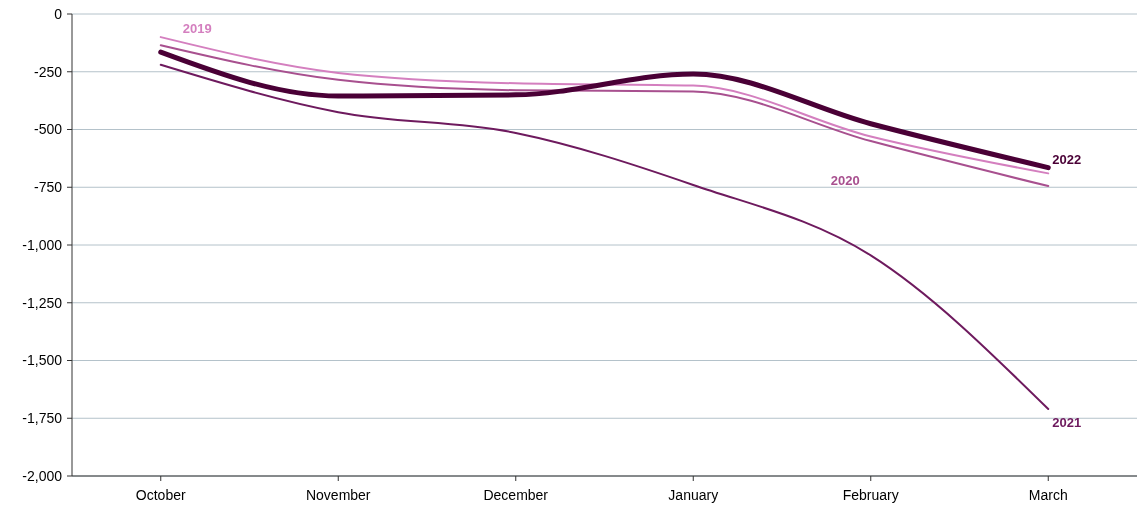 The height and width of the screenshot is (508, 1137). I want to click on y-tick-label: -250, so click(48, 71).